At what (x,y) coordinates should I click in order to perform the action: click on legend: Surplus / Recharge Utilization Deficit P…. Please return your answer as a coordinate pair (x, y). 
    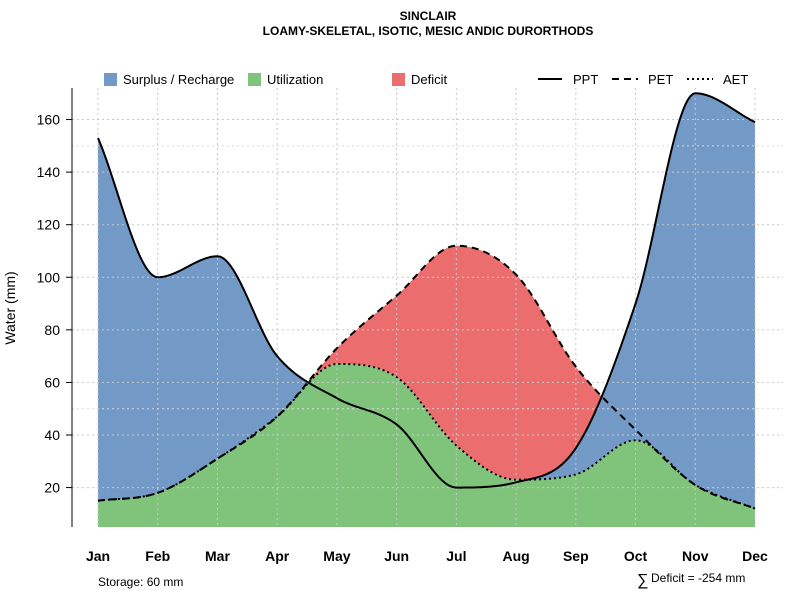
    Looking at the image, I should click on (426, 79).